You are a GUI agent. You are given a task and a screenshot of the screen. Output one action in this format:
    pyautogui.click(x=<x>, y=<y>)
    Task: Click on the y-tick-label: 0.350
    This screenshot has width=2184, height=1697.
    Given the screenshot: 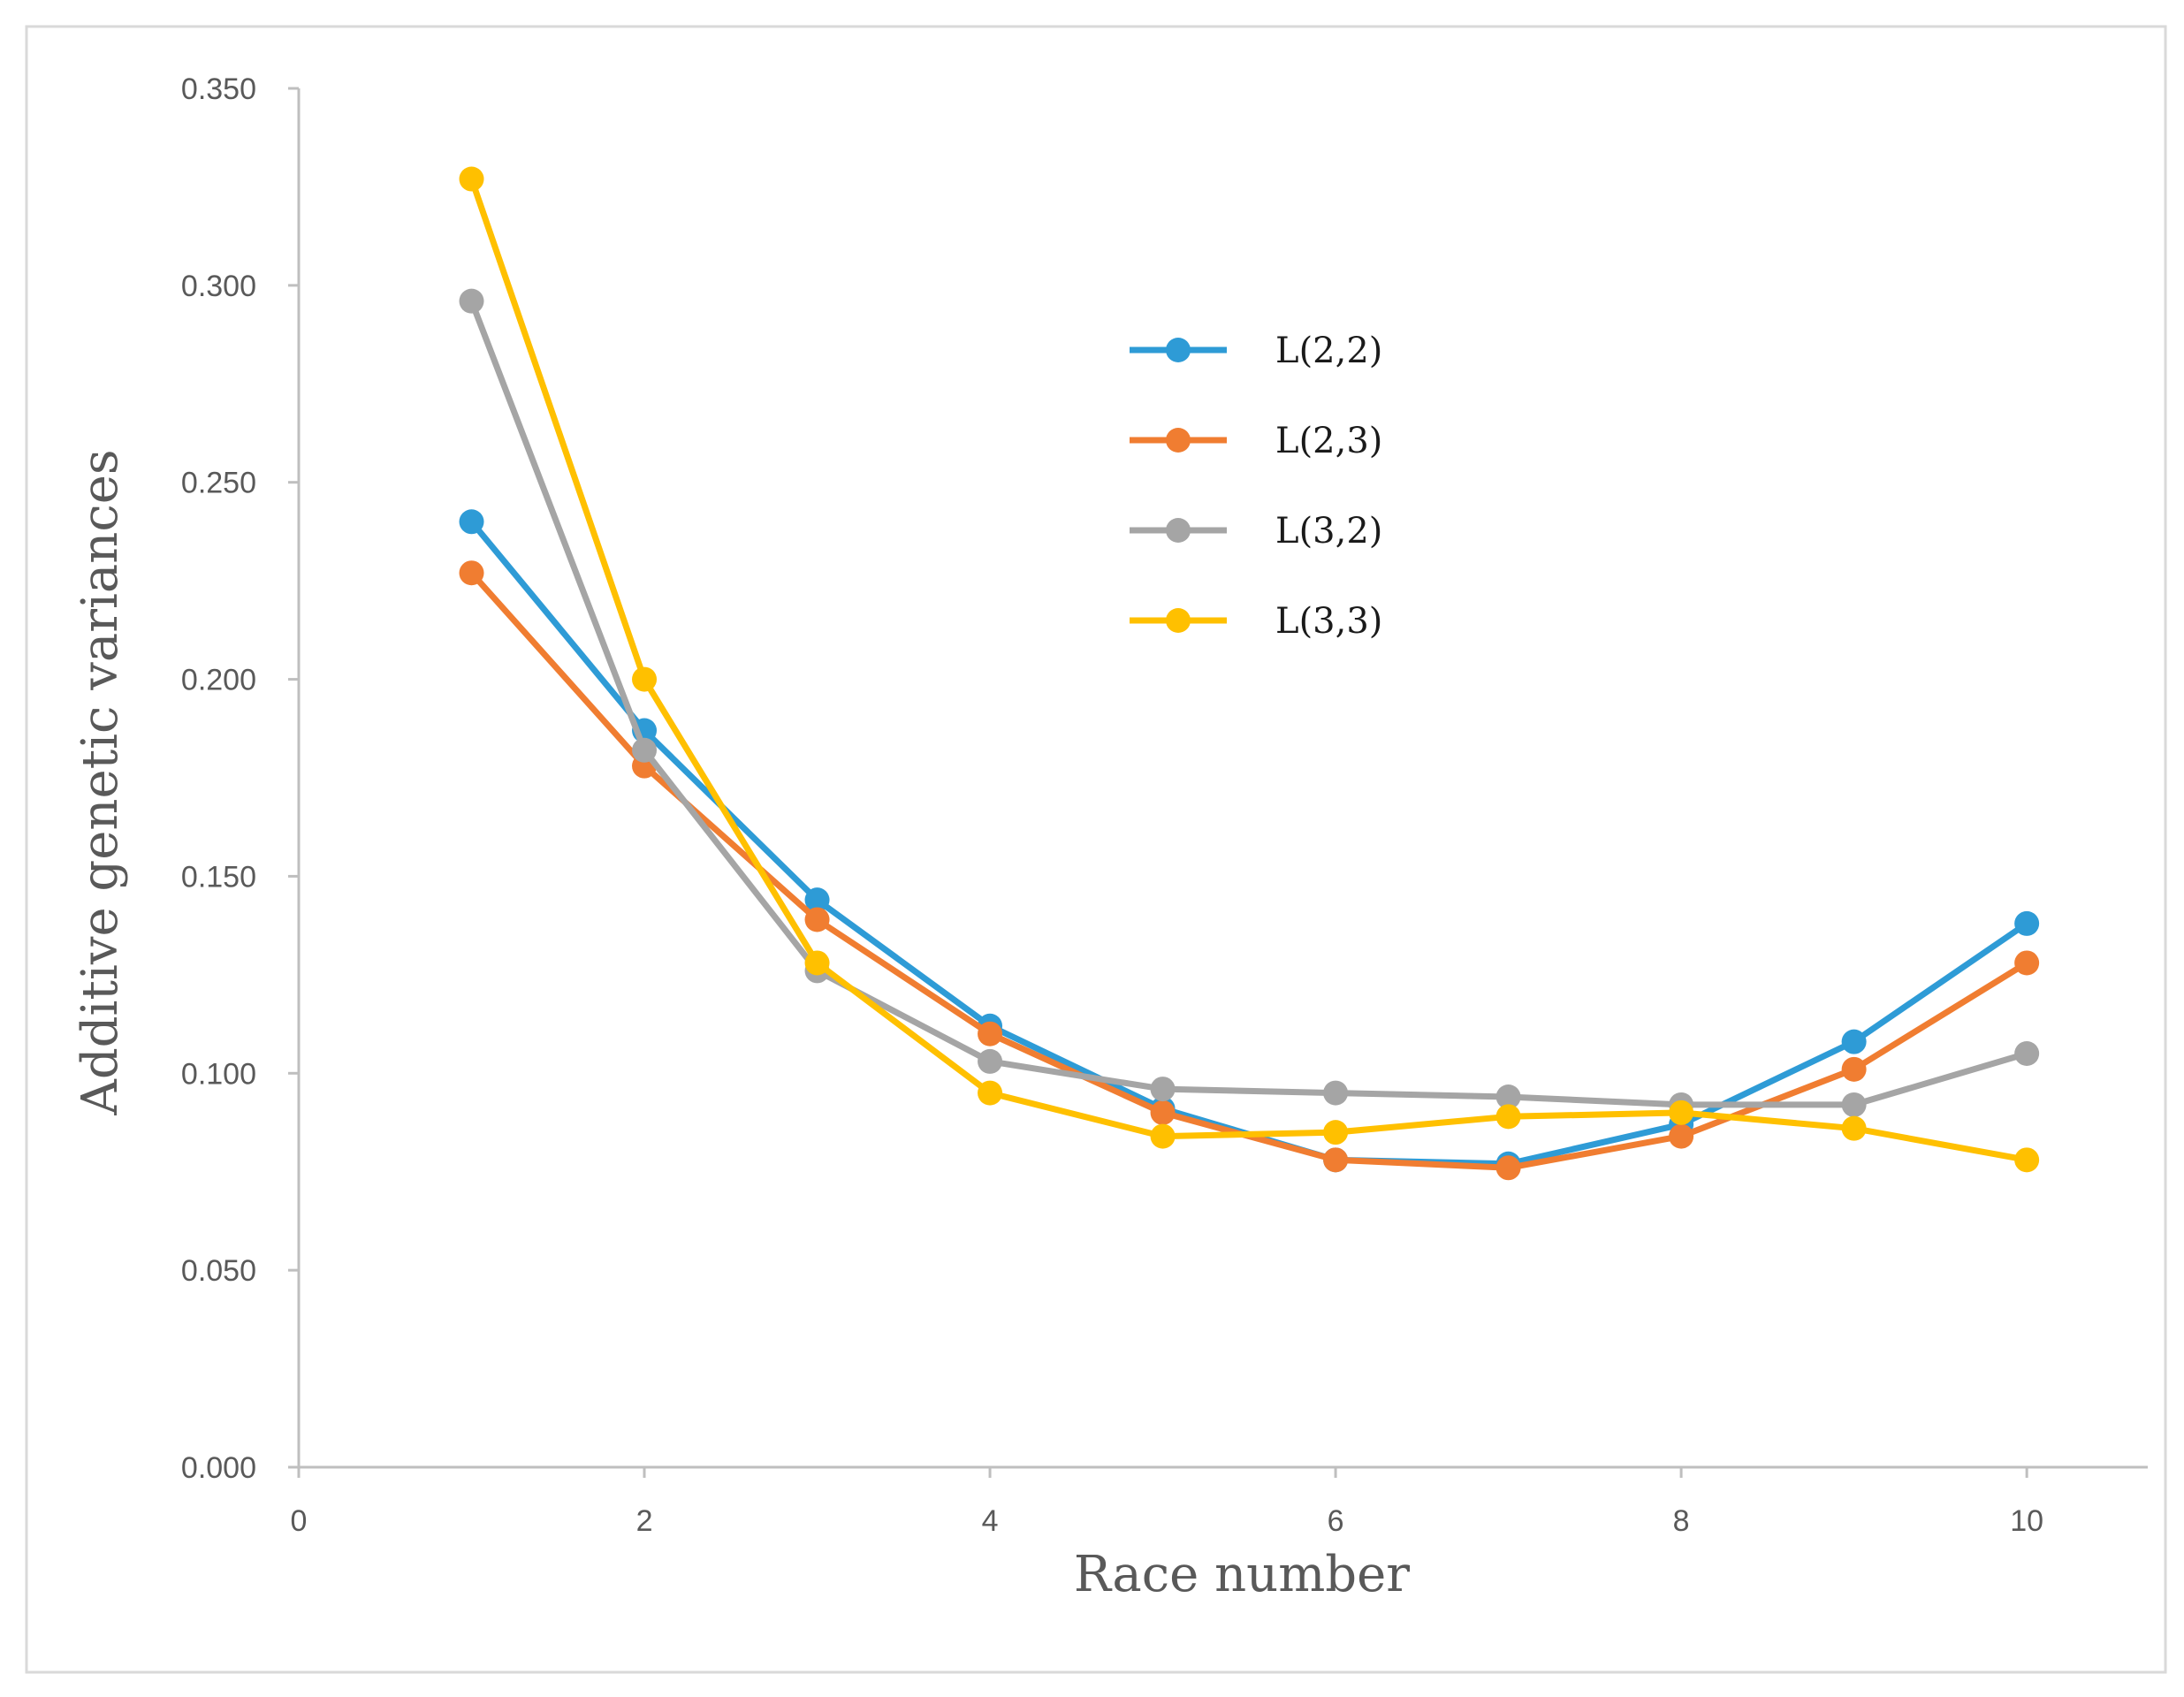 What is the action you would take?
    pyautogui.click(x=218, y=89)
    